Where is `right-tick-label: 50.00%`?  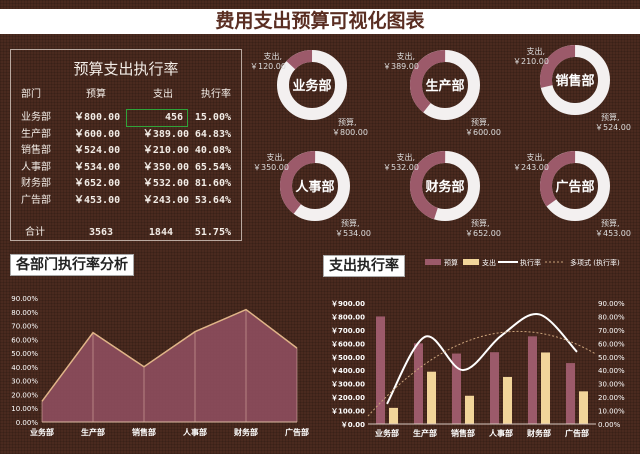 right-tick-label: 50.00% is located at coordinates (611, 358).